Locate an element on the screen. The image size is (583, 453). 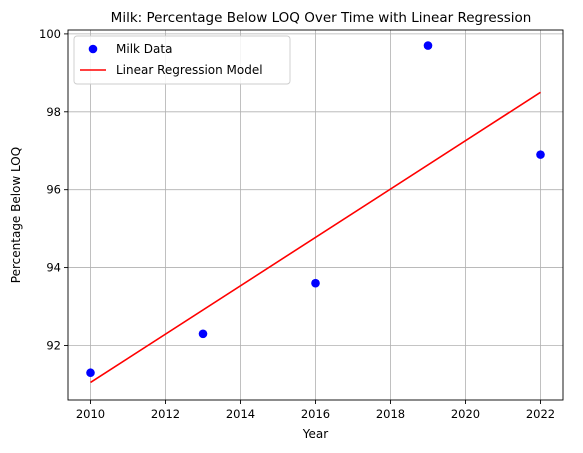
legend: Milk Data Linear Regression Model is located at coordinates (182, 60).